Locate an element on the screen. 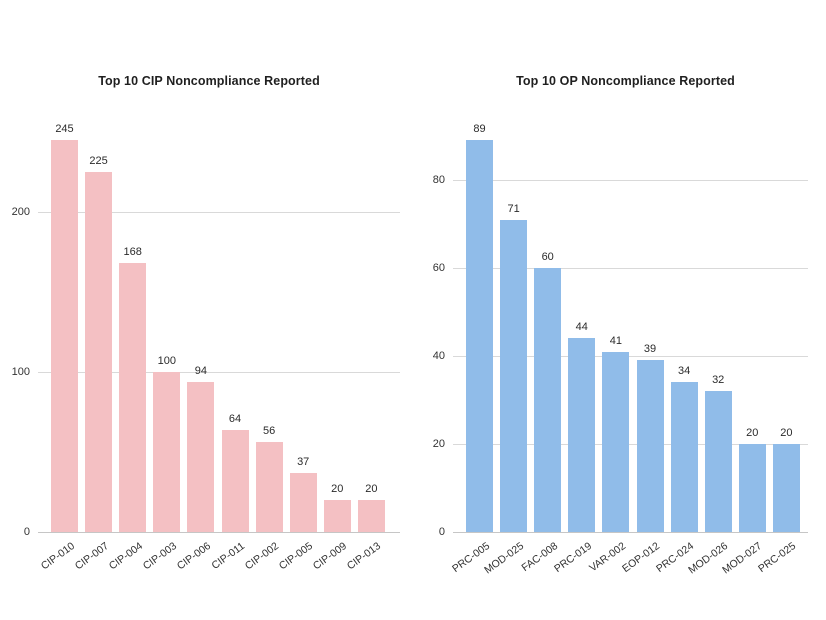 The height and width of the screenshot is (620, 826). bar-value-label: 60 is located at coordinates (547, 257).